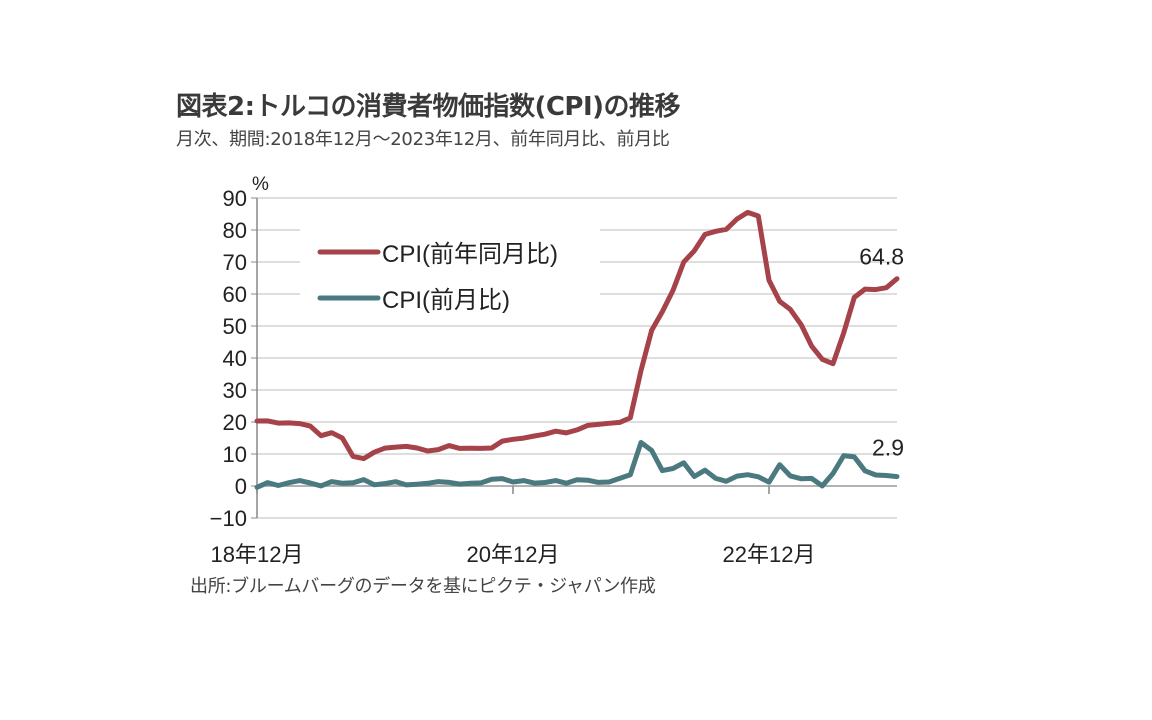 Image resolution: width=1152 pixels, height=720 pixels. Describe the element at coordinates (228, 518) in the screenshot. I see `y-tick-label: −10` at that location.